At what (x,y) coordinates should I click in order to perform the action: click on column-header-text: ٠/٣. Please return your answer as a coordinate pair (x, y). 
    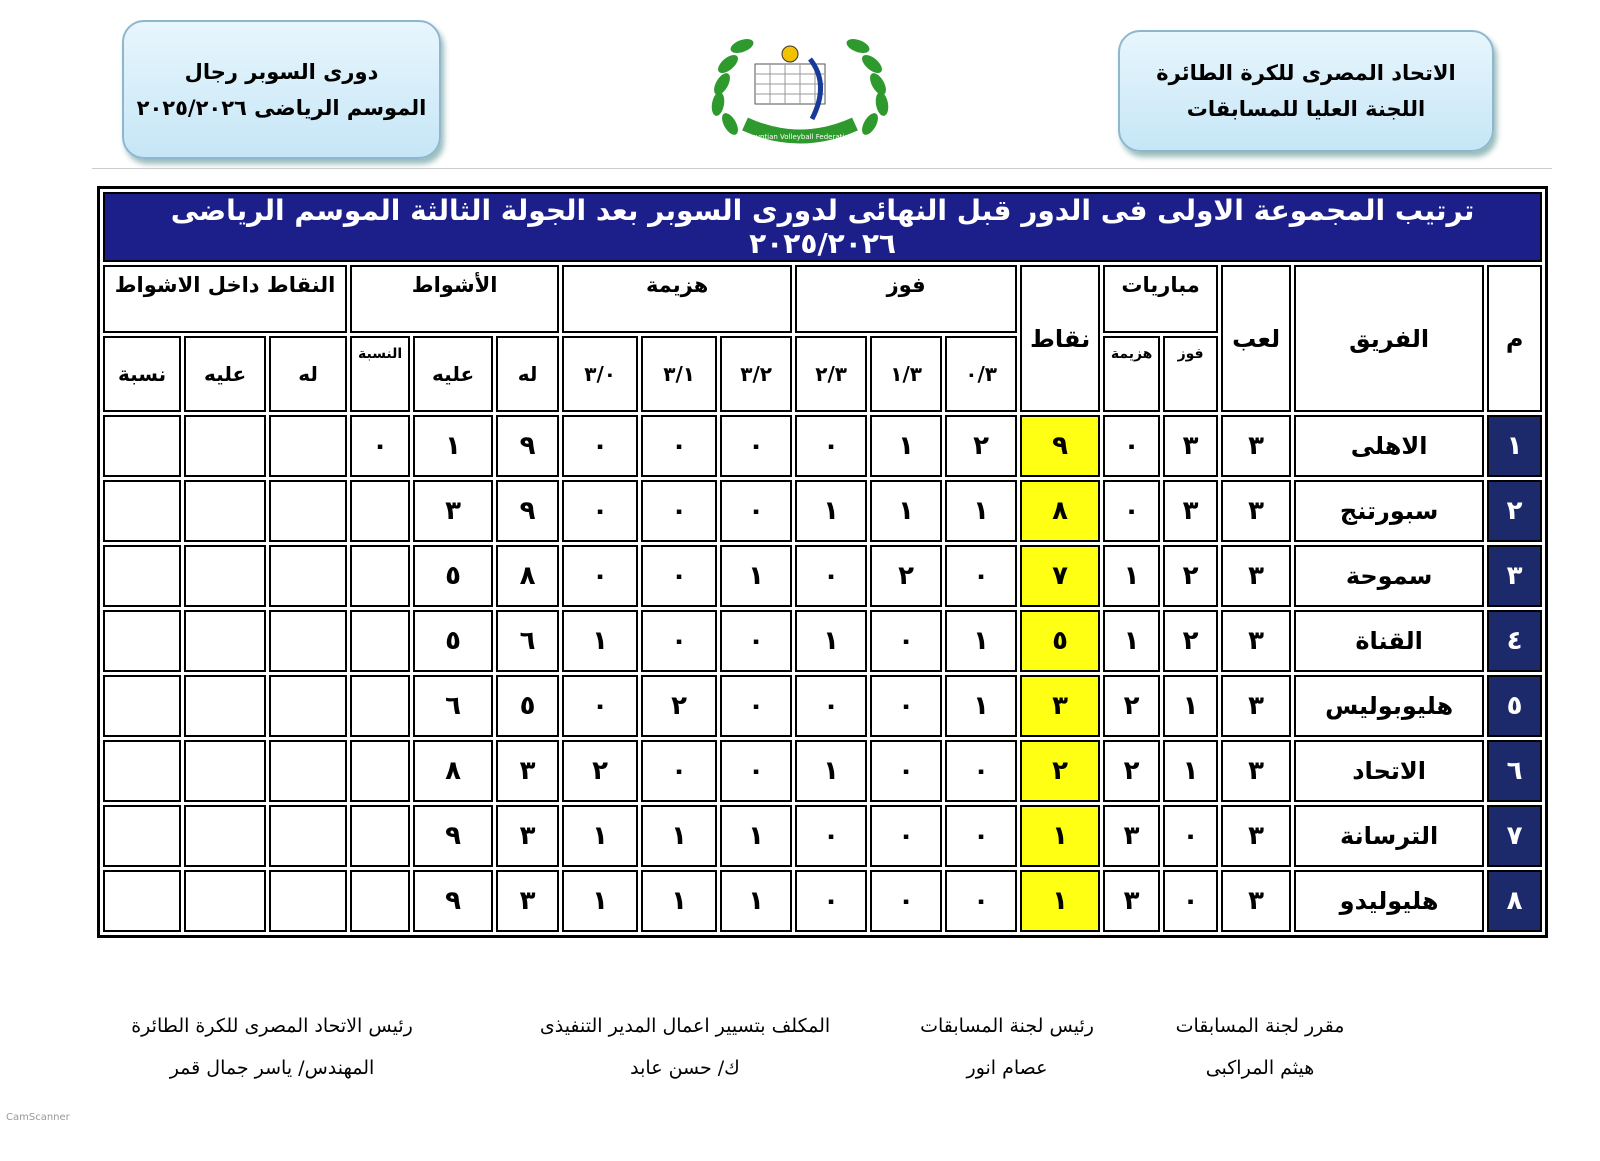
    Looking at the image, I should click on (981, 374).